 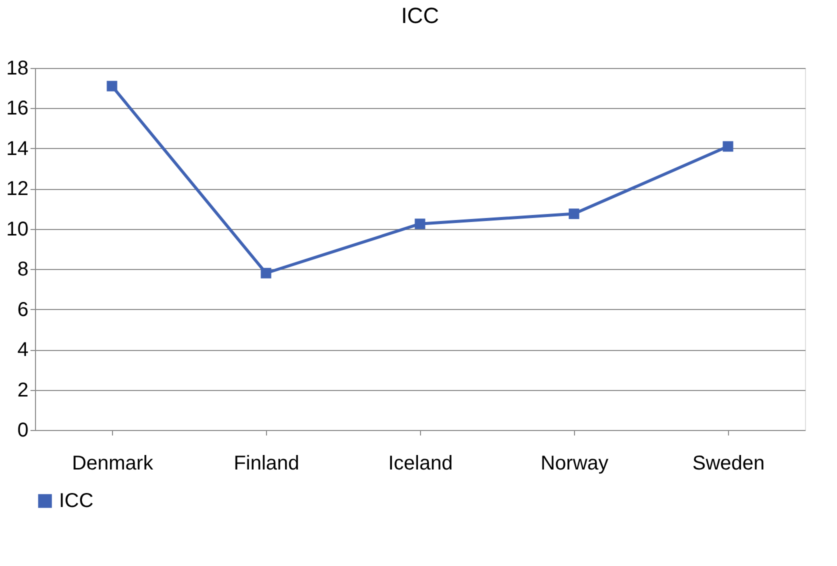 What do you see at coordinates (17, 109) in the screenshot?
I see `y-tick-label: 16` at bounding box center [17, 109].